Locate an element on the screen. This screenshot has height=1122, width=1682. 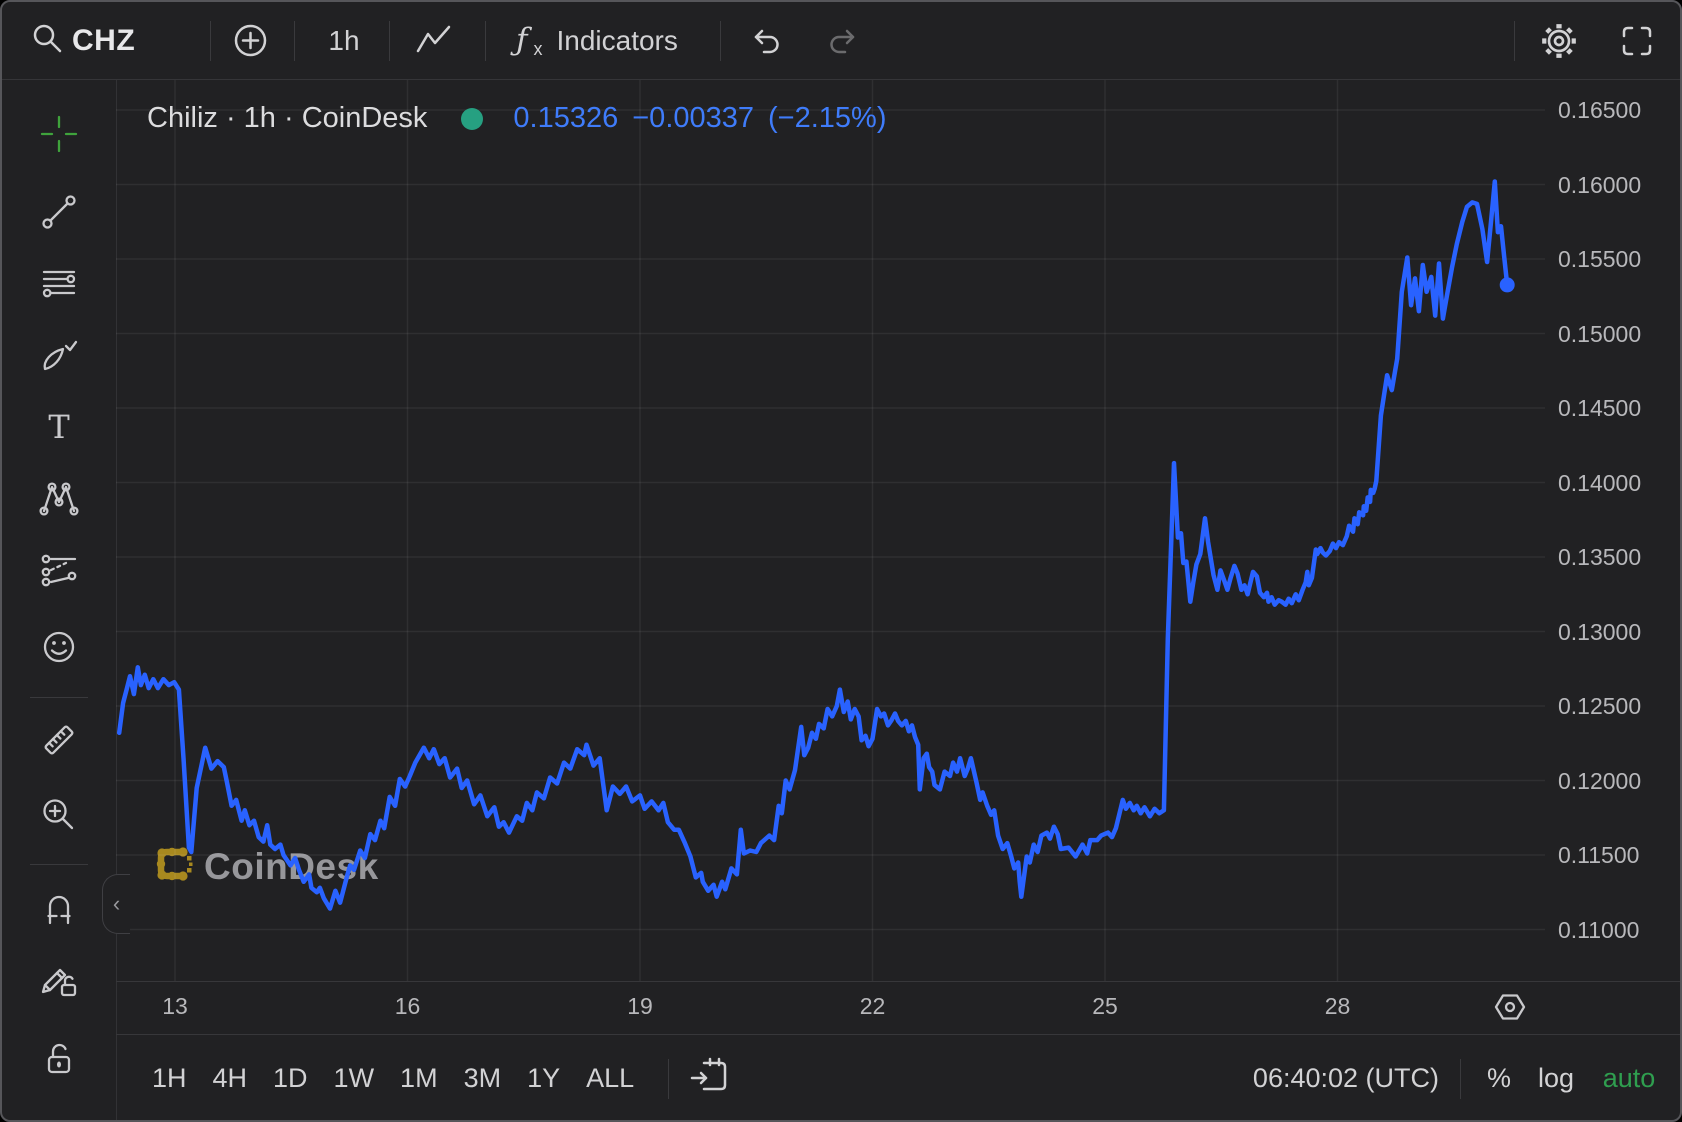
svg-text: T is located at coordinates (59, 427).